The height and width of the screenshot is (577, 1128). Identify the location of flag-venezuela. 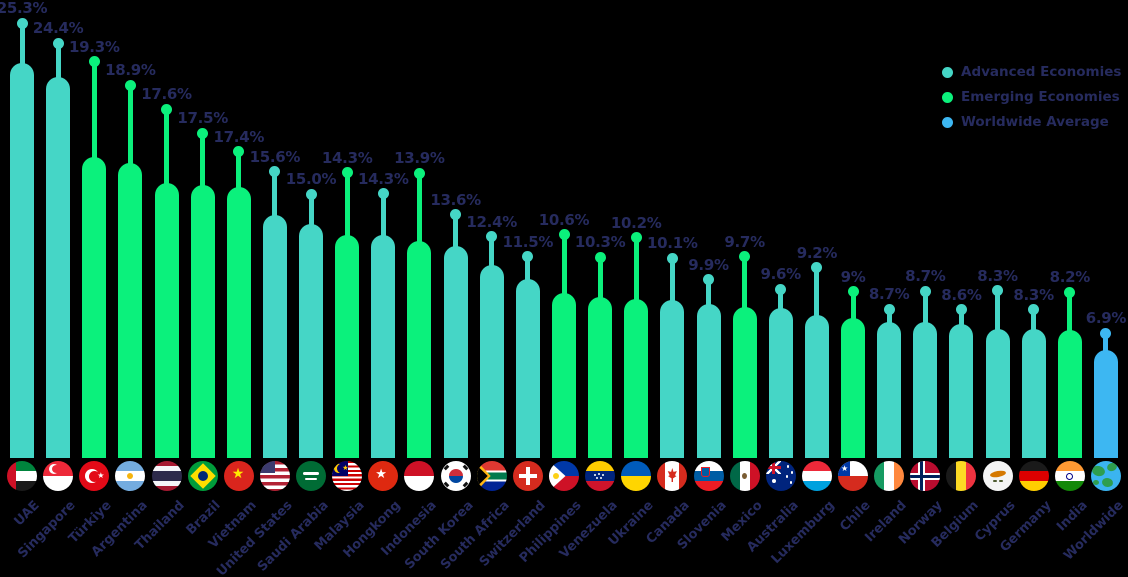
(600, 476).